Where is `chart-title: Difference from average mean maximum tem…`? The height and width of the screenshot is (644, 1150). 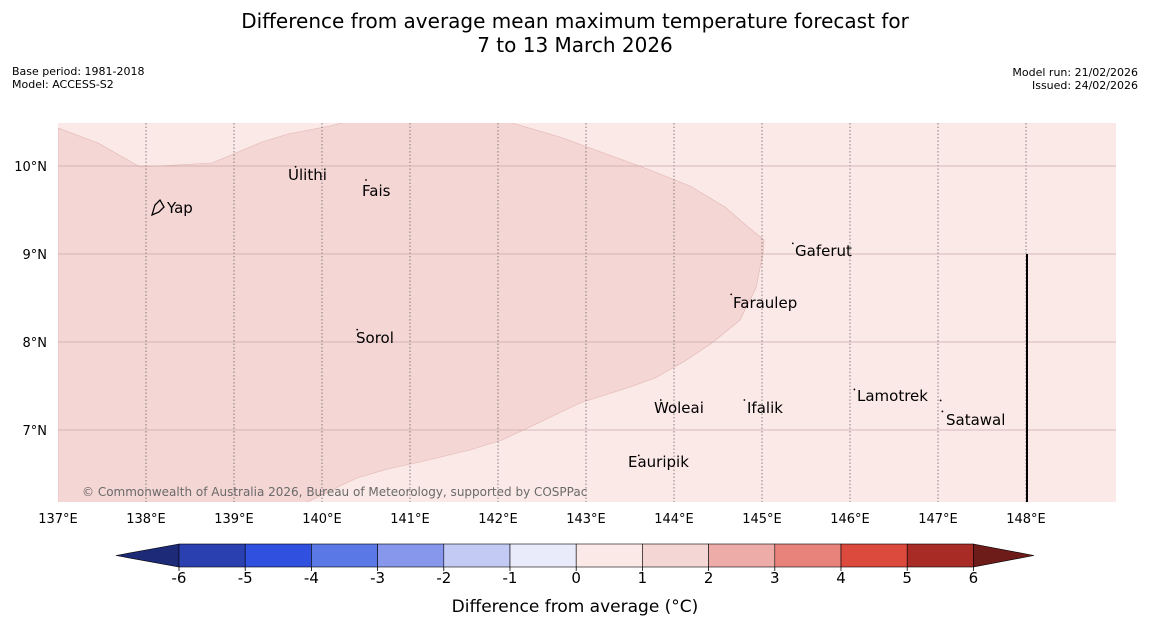 chart-title: Difference from average mean maximum tem… is located at coordinates (575, 33).